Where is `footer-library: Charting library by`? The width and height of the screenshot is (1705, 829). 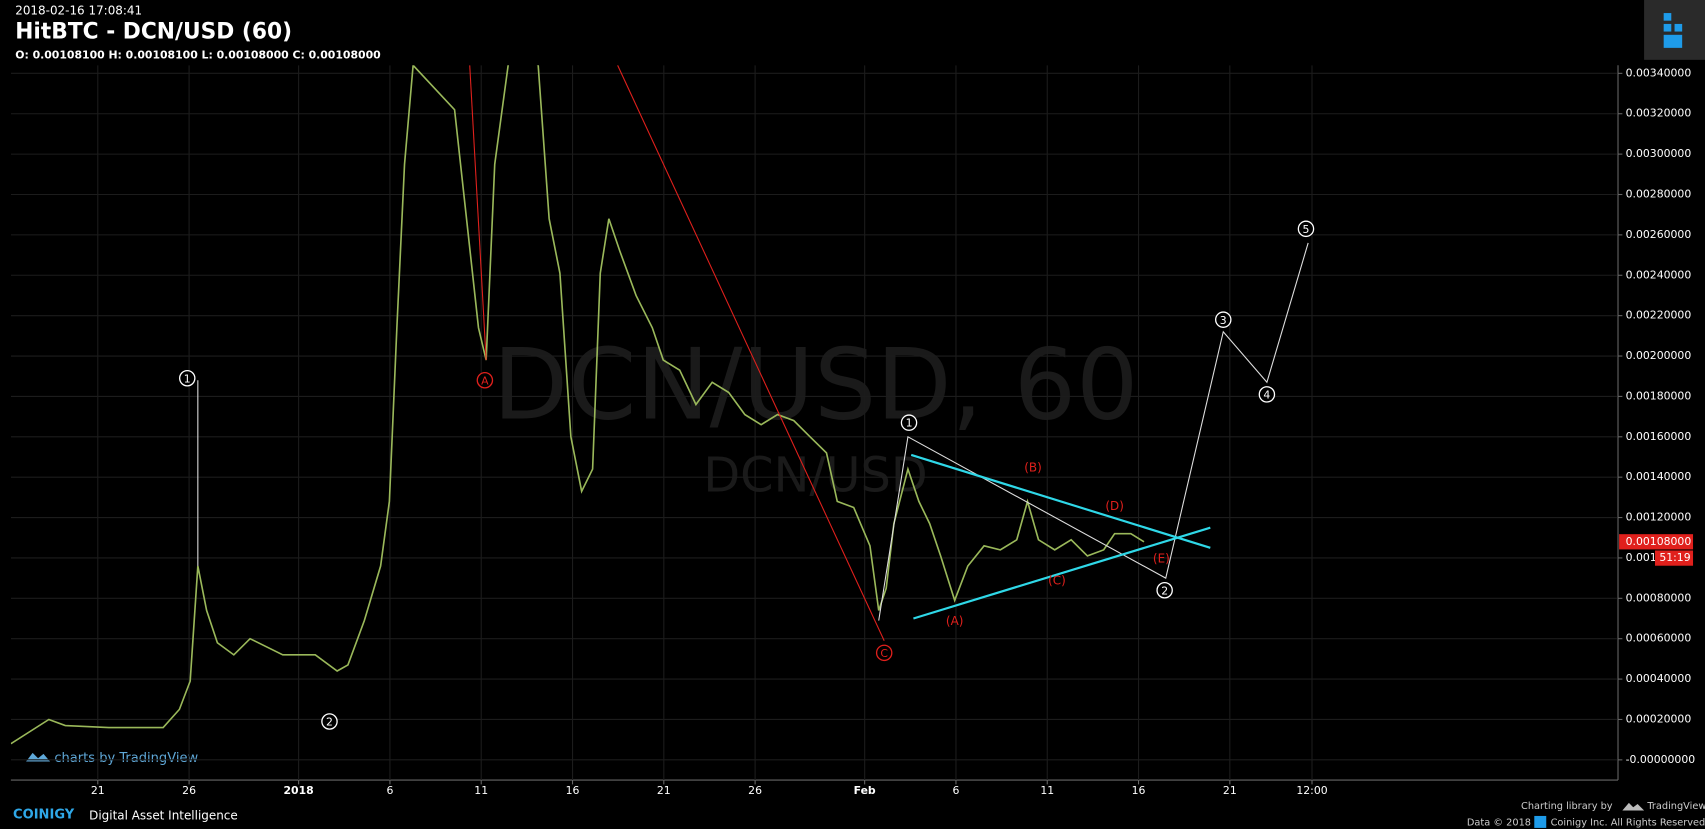 footer-library: Charting library by is located at coordinates (1567, 806).